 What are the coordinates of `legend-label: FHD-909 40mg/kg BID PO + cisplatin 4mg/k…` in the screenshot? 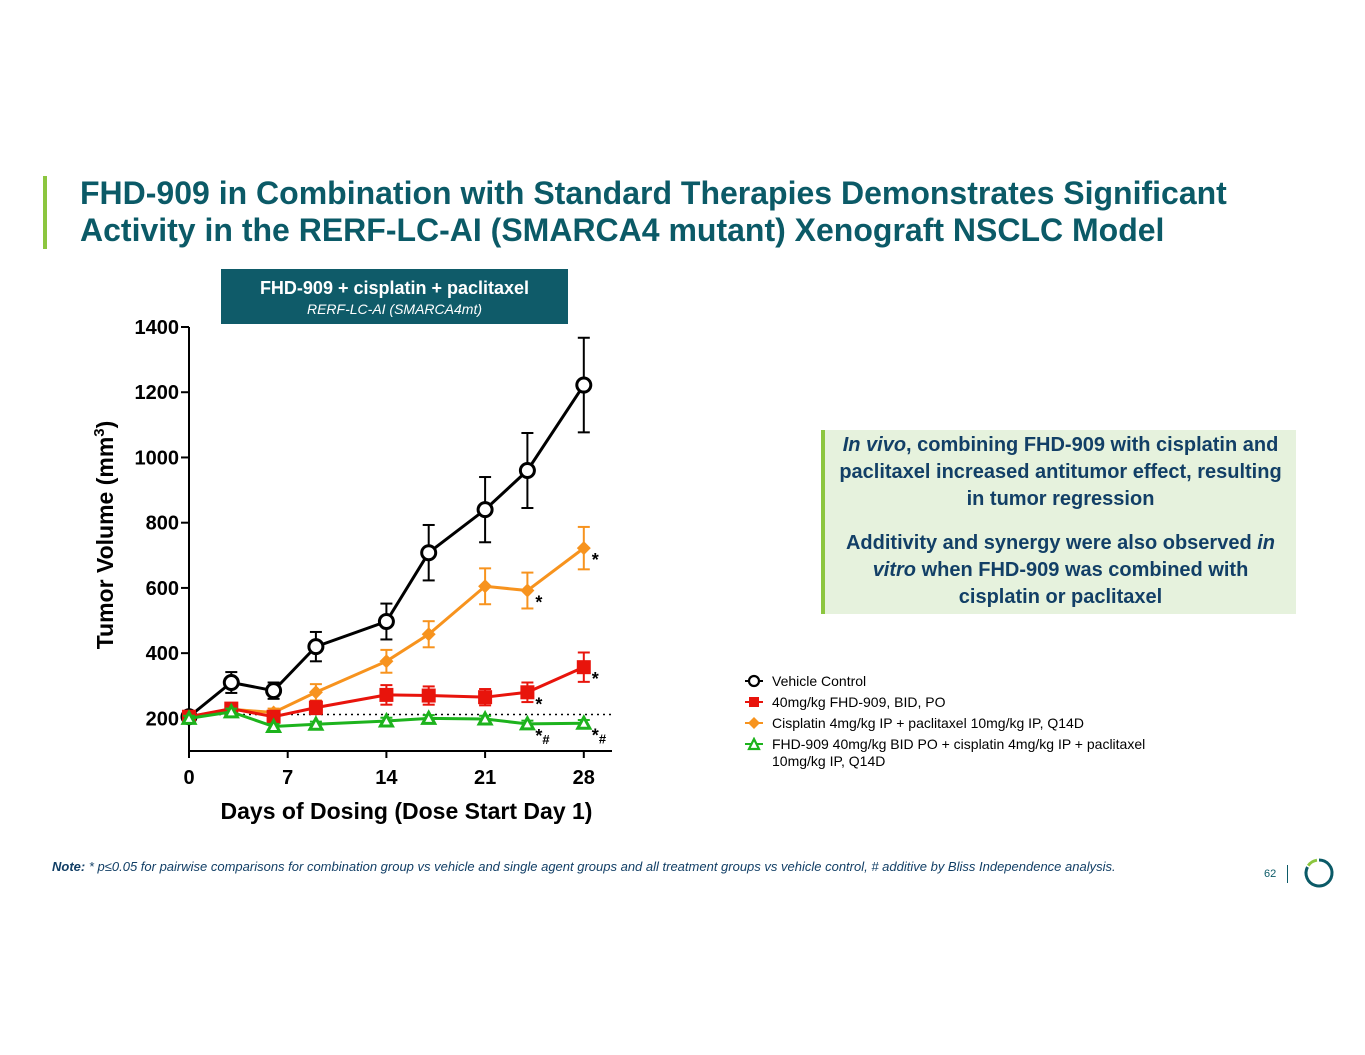 It's located at (959, 752).